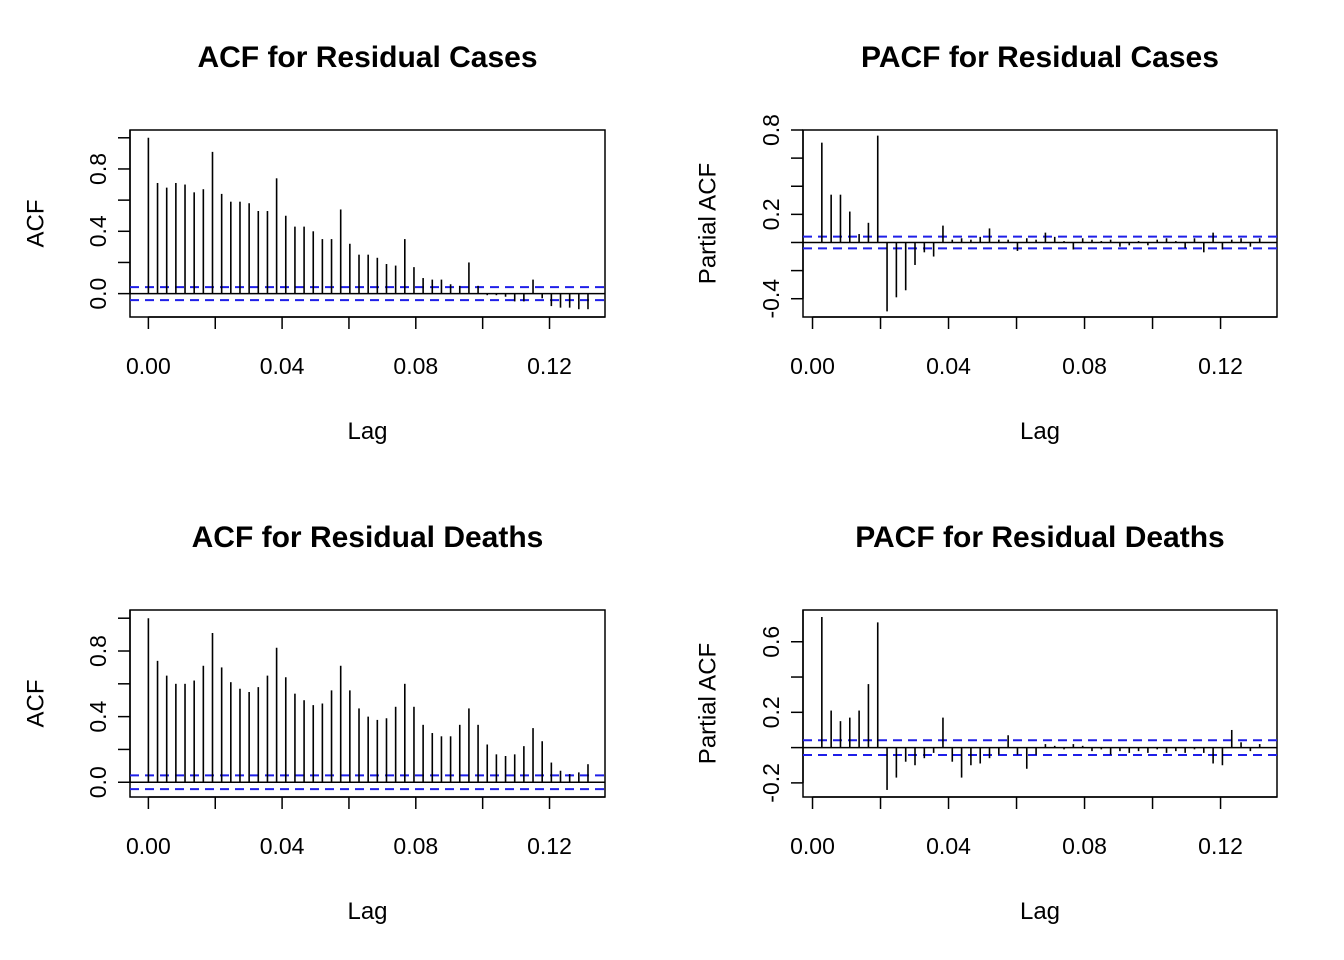 This screenshot has width=1344, height=960. Describe the element at coordinates (1040, 537) in the screenshot. I see `chart-title: PACF for Residual Deaths` at that location.